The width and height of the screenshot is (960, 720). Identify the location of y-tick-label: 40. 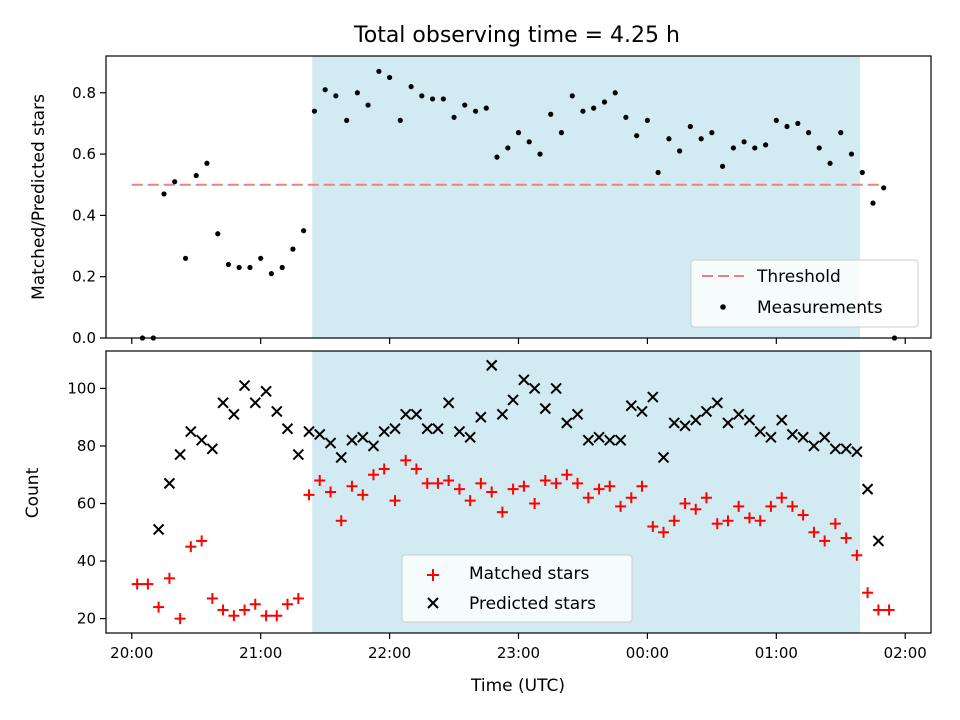
(86, 561).